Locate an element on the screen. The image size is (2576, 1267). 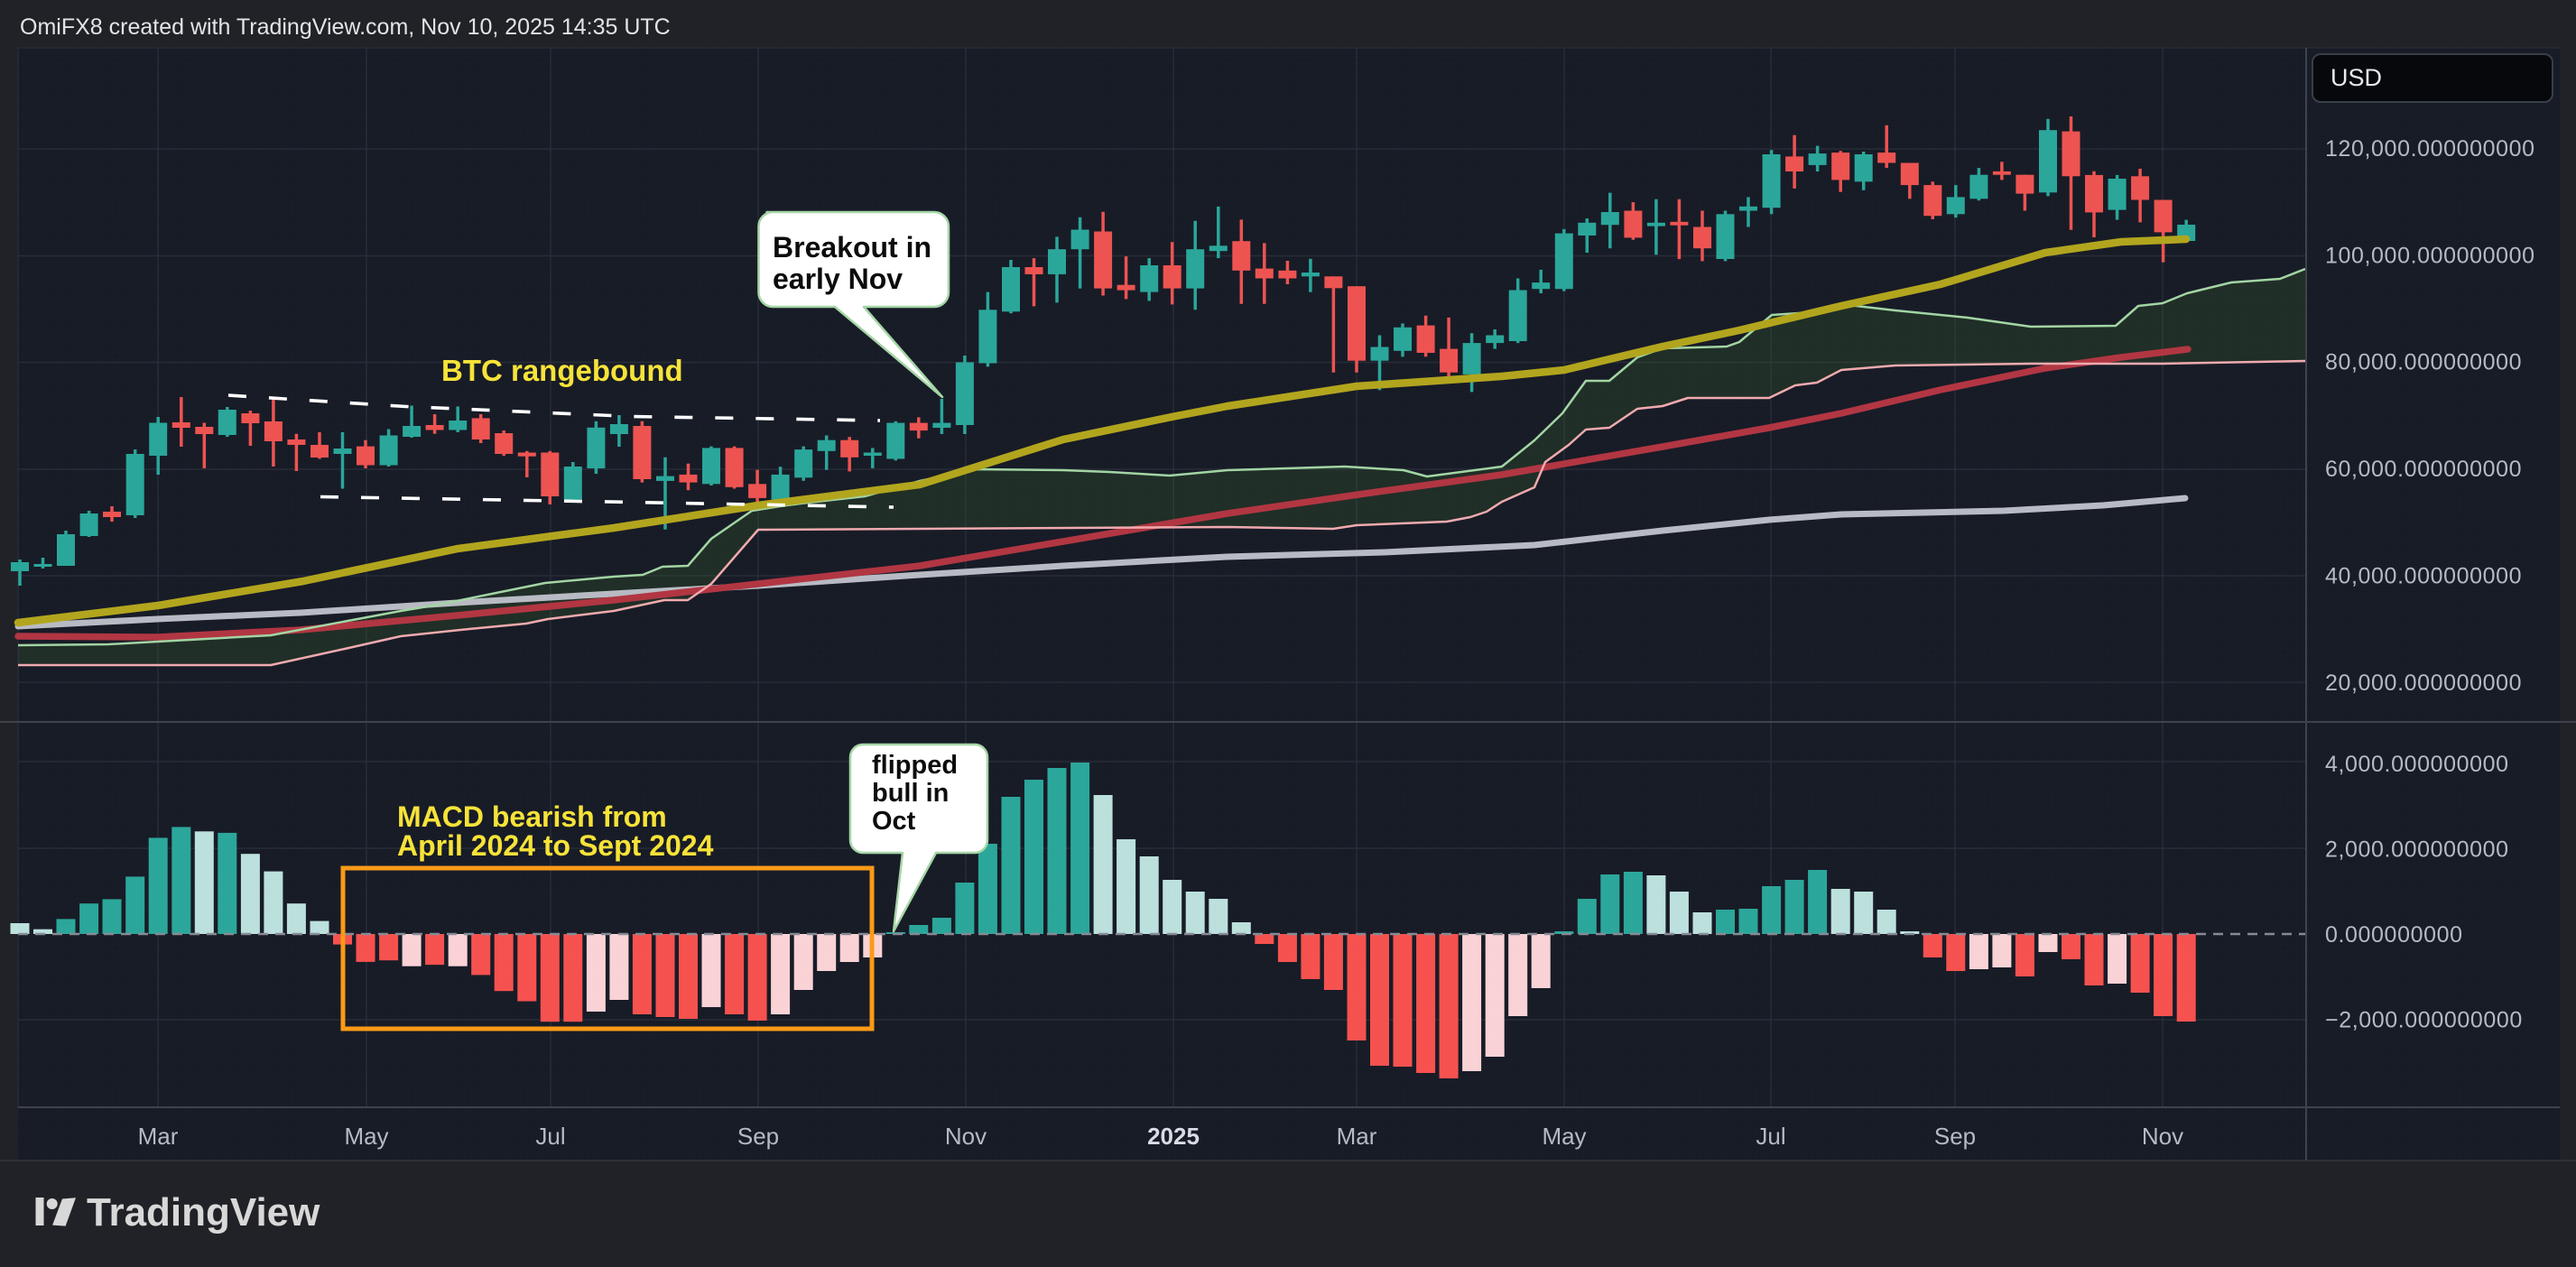
svg-text: 60,000.000000000 is located at coordinates (2423, 469).